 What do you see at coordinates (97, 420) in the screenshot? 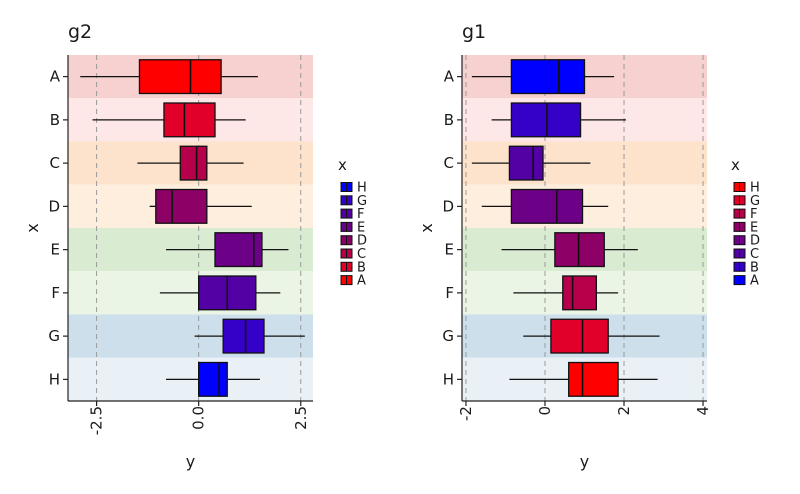
I see `x-tick-label: -2.5` at bounding box center [97, 420].